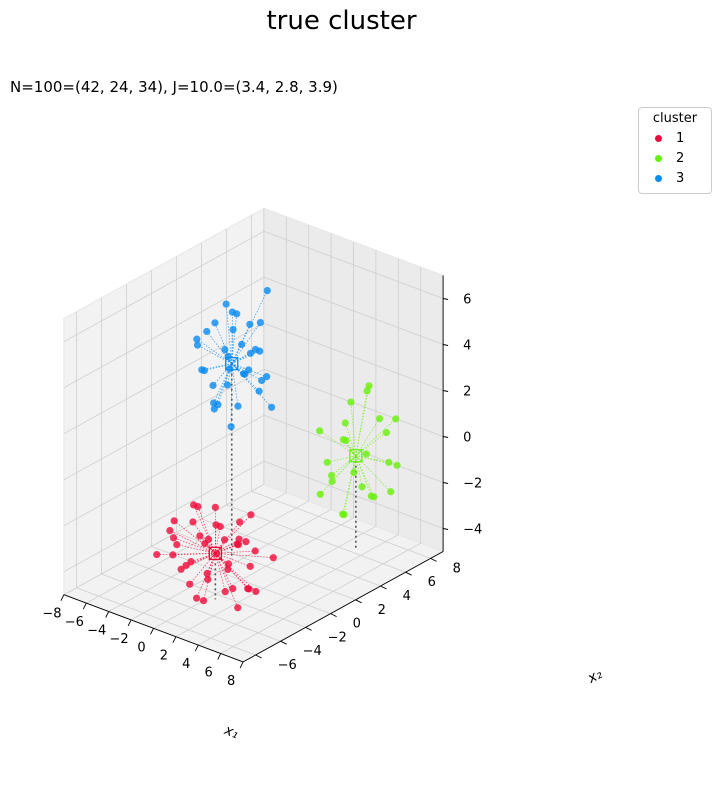  I want to click on x-tick-label: 6, so click(209, 673).